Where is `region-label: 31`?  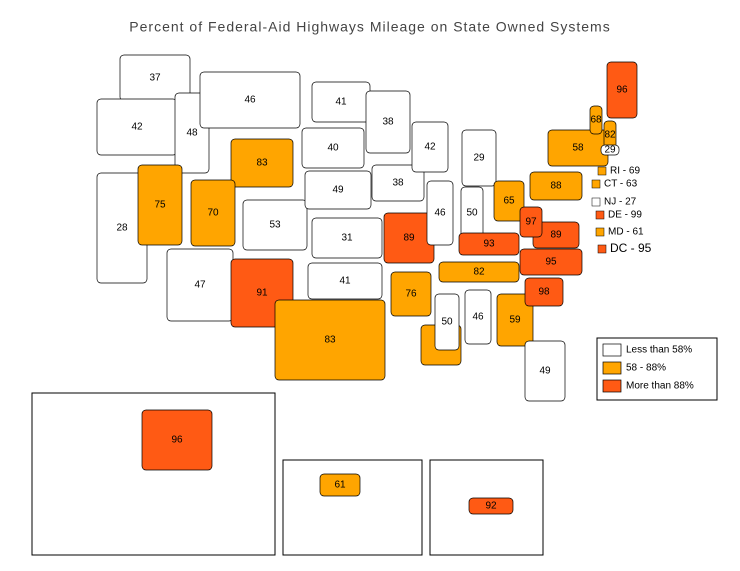
region-label: 31 is located at coordinates (347, 238).